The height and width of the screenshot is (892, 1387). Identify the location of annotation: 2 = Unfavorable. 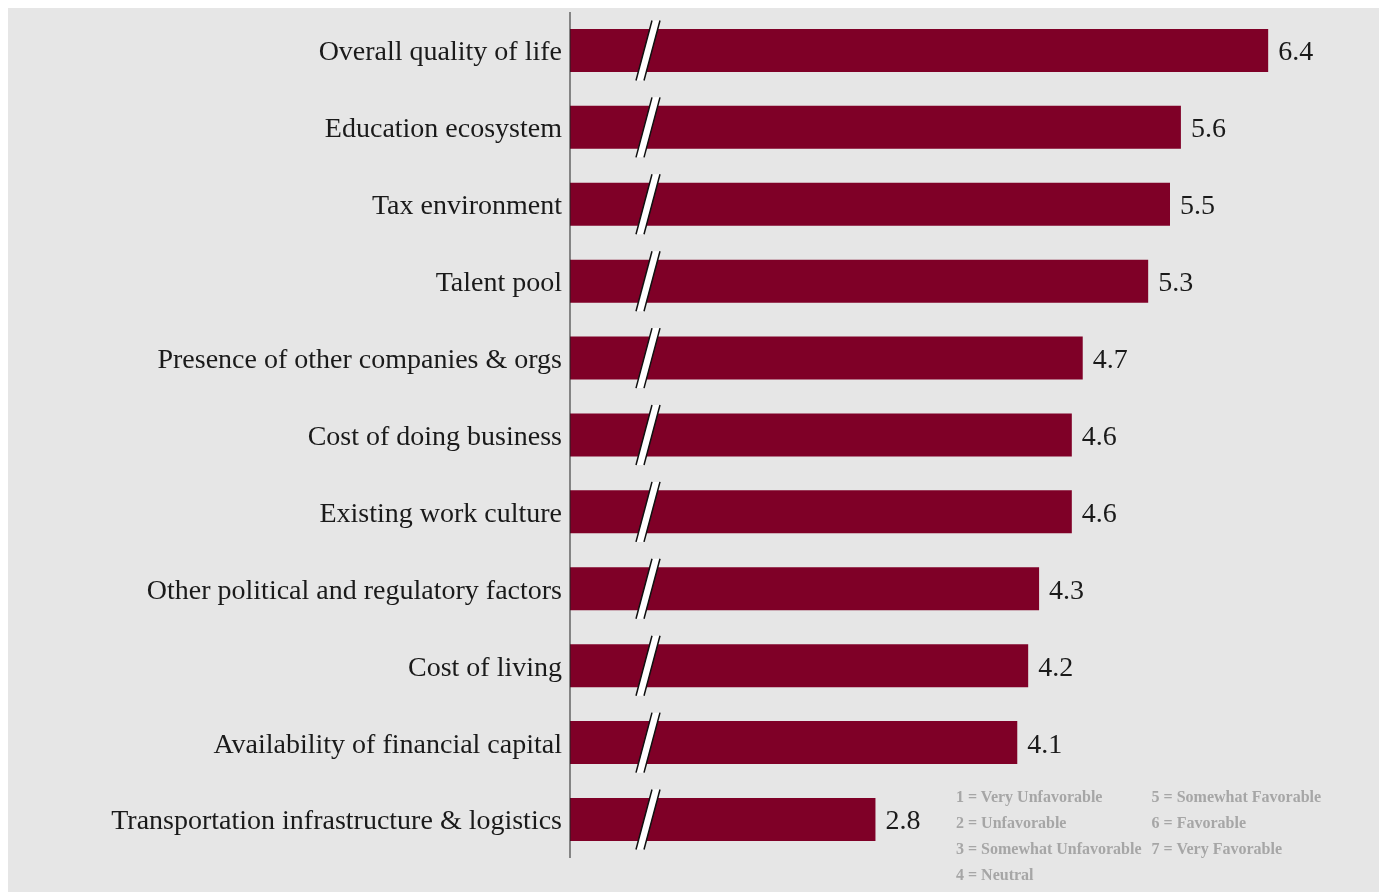
(1012, 823).